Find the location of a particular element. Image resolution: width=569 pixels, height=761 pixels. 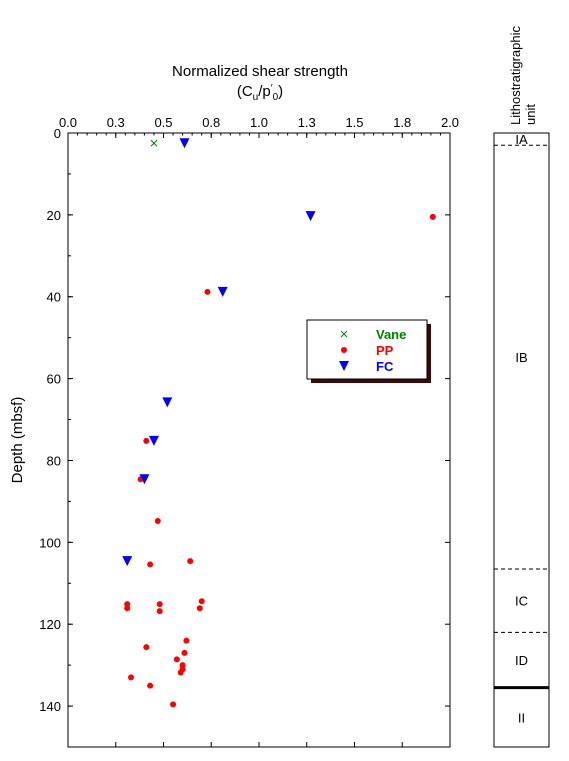

y-tick-label: 60 is located at coordinates (54, 379).